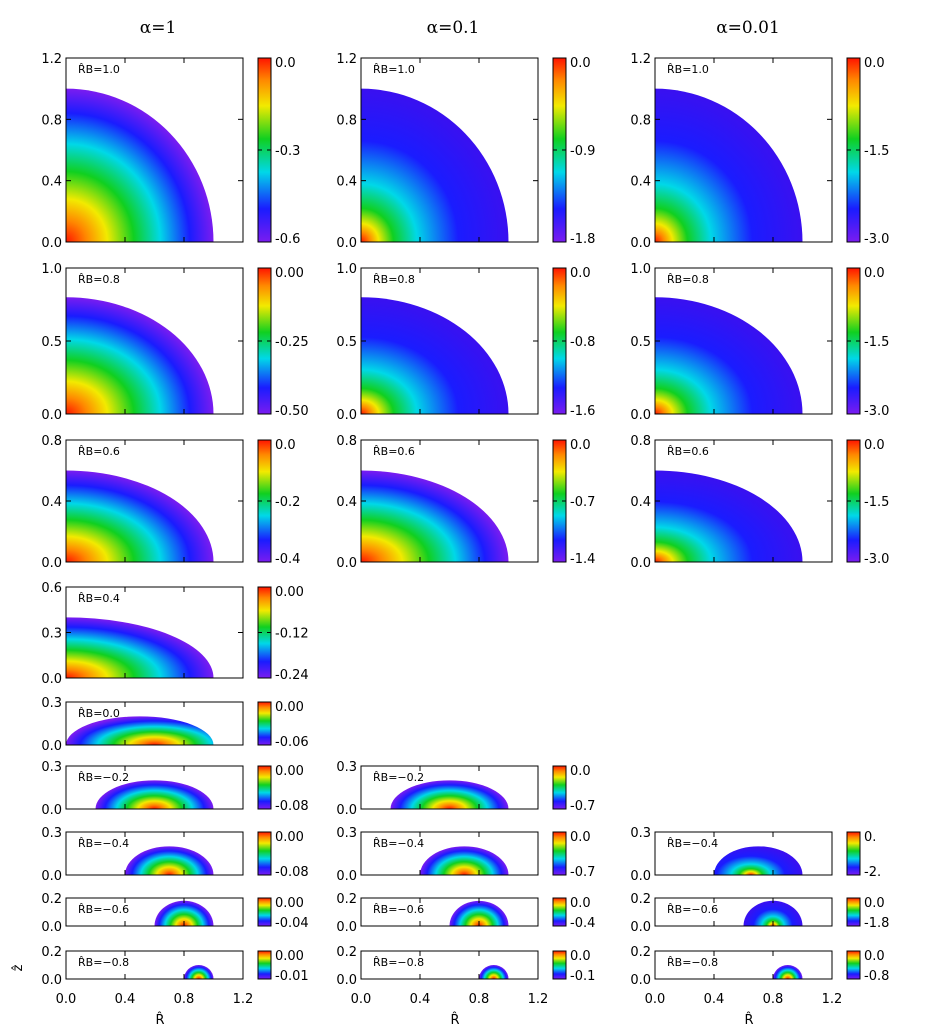 This screenshot has width=926, height=1033. I want to click on colorbar-tick-label: -0.2, so click(287, 502).